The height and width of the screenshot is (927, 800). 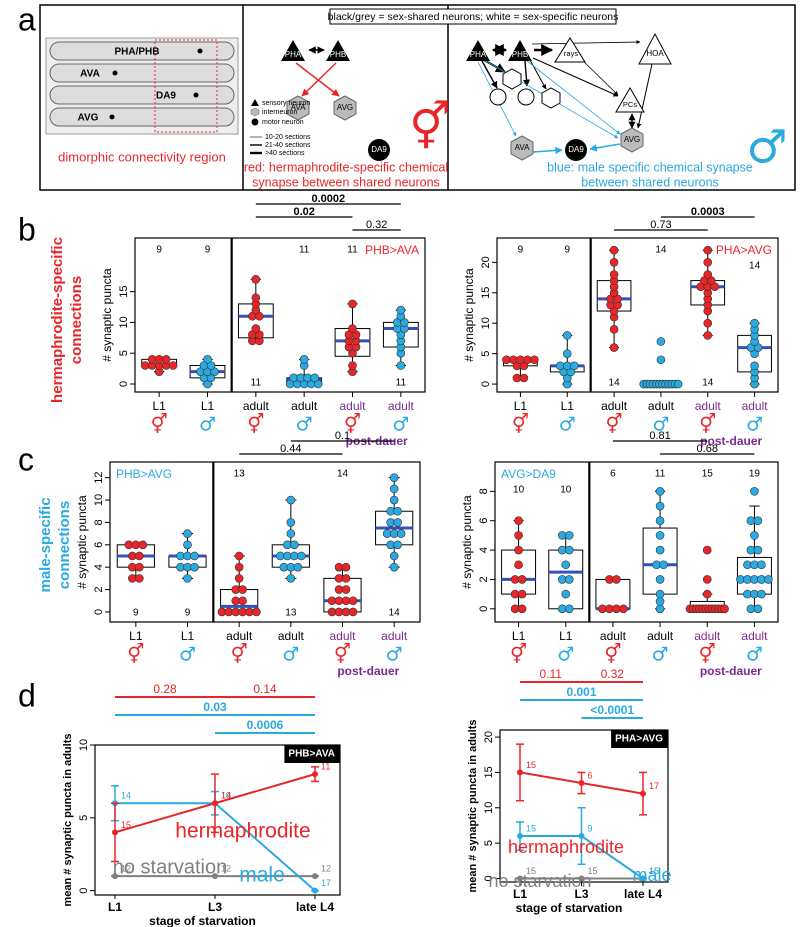 What do you see at coordinates (165, 689) in the screenshot?
I see `p-value: 0.28` at bounding box center [165, 689].